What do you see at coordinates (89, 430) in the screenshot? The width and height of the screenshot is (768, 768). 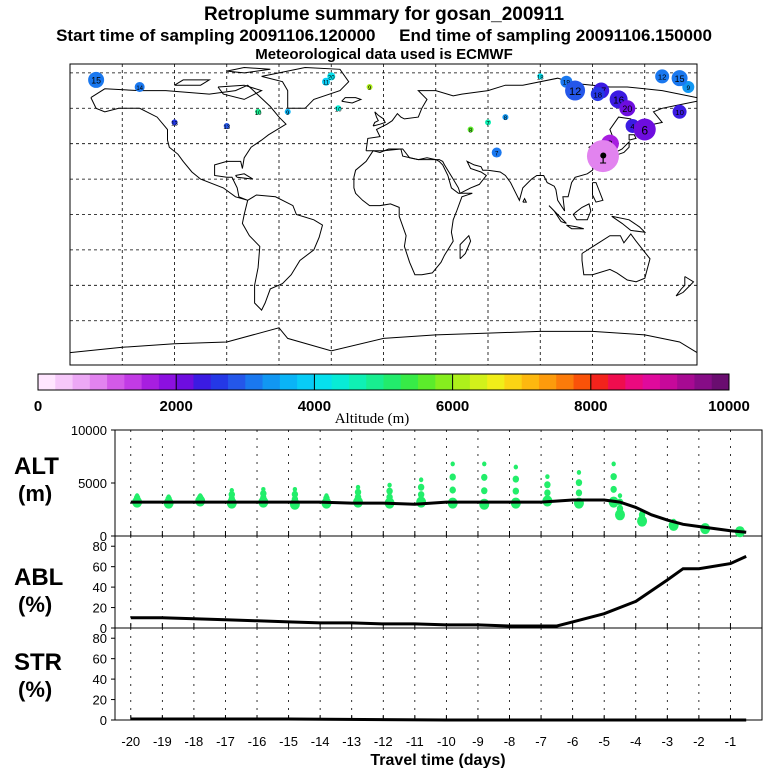 I see `alt-y-tick-label: 10000` at bounding box center [89, 430].